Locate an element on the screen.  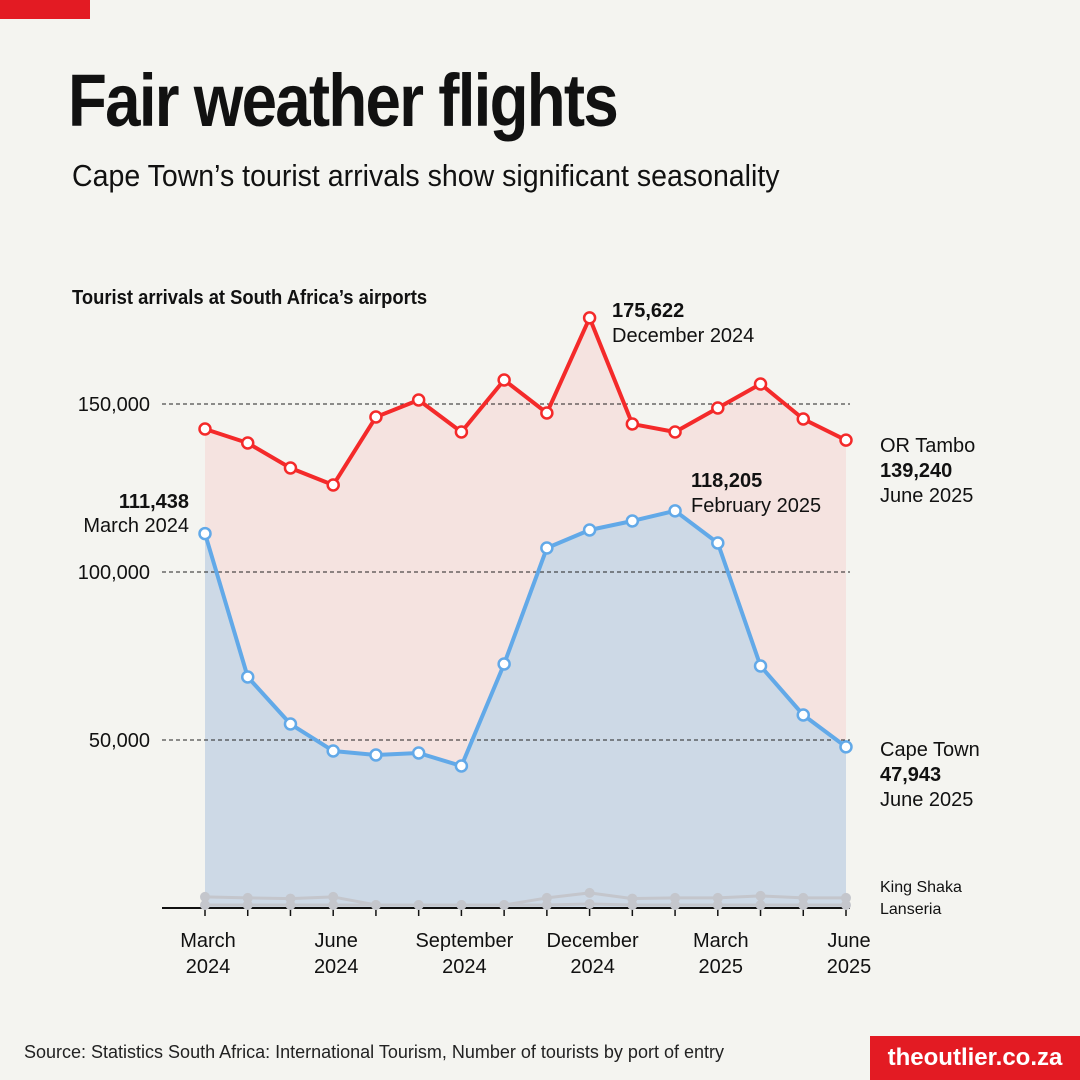
lanseria-line is located at coordinates (525, 904).